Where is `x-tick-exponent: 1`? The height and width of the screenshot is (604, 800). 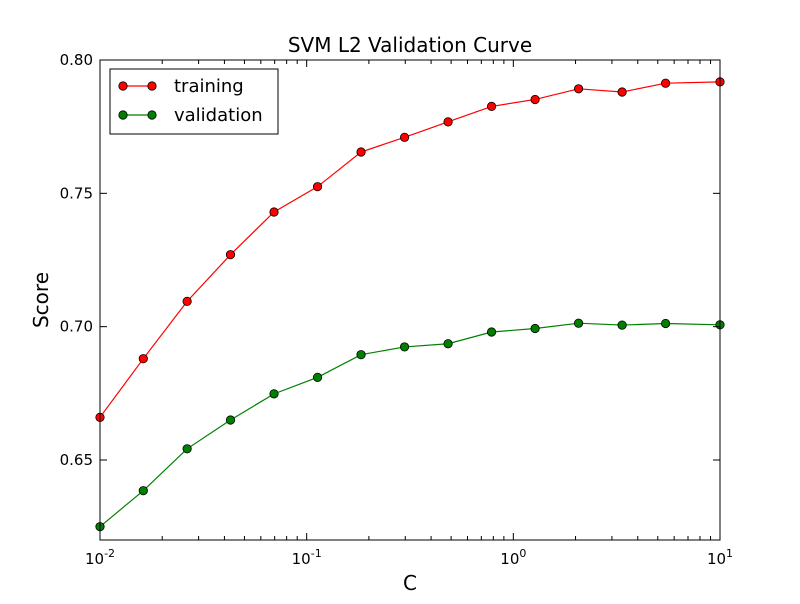 x-tick-exponent: 1 is located at coordinates (729, 553).